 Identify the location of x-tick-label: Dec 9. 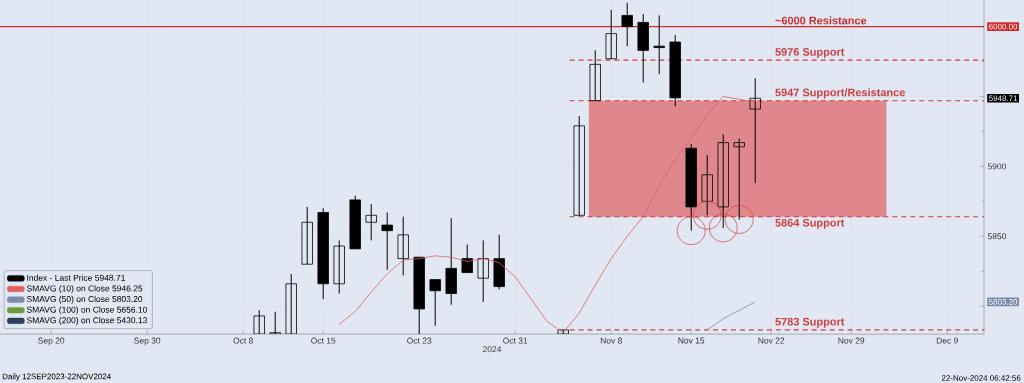
(947, 340).